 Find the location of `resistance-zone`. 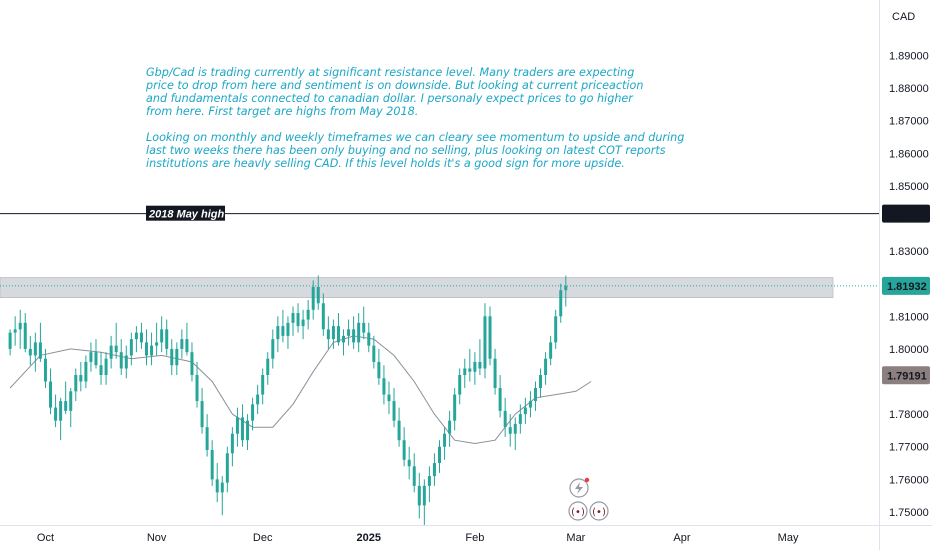

resistance-zone is located at coordinates (417, 288).